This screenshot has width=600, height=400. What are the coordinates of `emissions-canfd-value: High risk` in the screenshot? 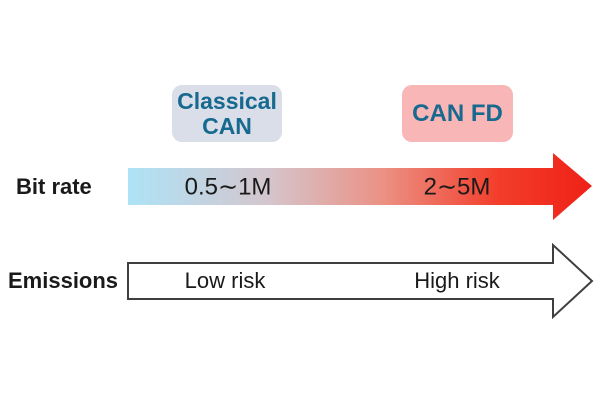 It's located at (457, 280).